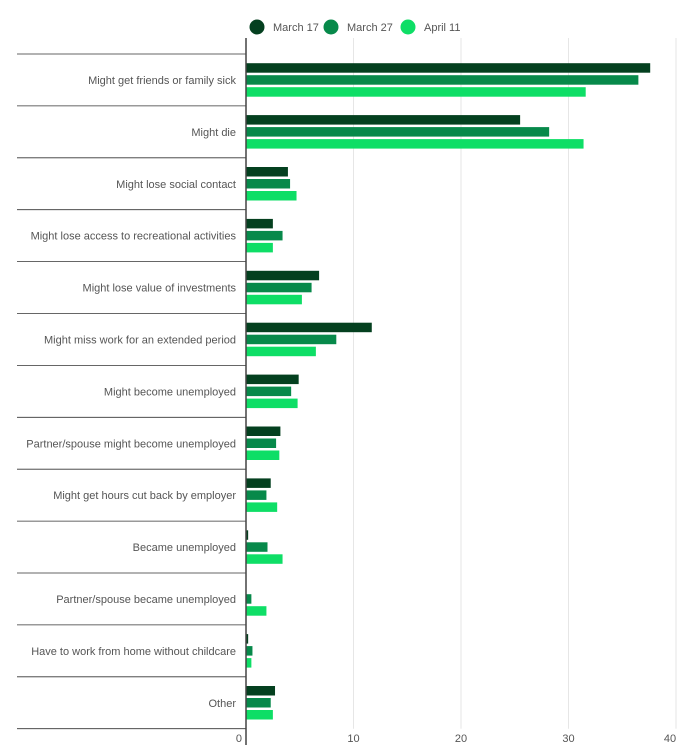 The image size is (691, 752). Describe the element at coordinates (568, 739) in the screenshot. I see `tick-label-3: 30` at that location.